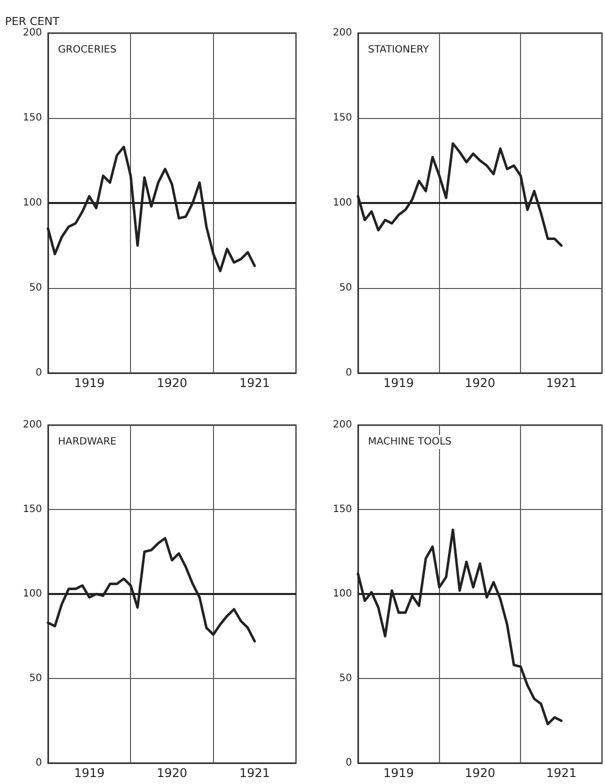 This screenshot has width=605, height=784. I want to click on text: MACHINE TOOLS, so click(410, 442).